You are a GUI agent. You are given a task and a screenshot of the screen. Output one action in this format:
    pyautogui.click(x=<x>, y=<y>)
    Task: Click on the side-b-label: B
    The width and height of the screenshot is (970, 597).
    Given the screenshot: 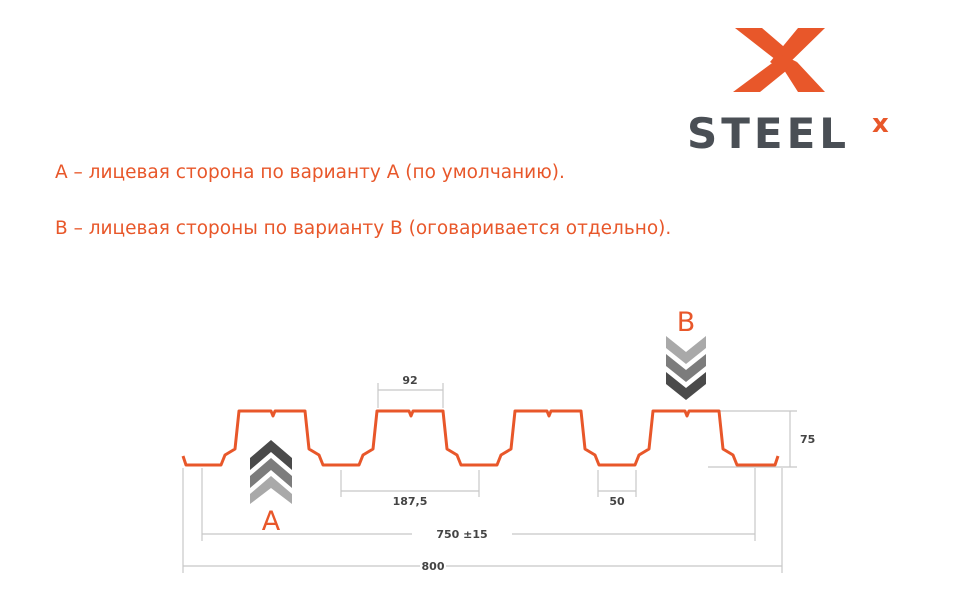 What is the action you would take?
    pyautogui.click(x=686, y=322)
    